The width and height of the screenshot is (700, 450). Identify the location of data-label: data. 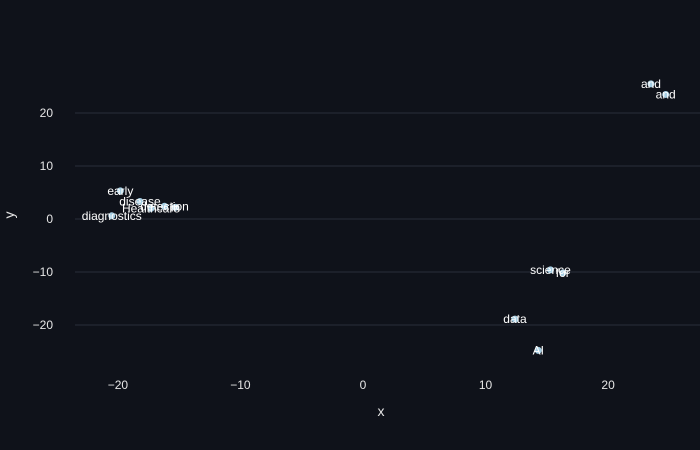
(515, 319).